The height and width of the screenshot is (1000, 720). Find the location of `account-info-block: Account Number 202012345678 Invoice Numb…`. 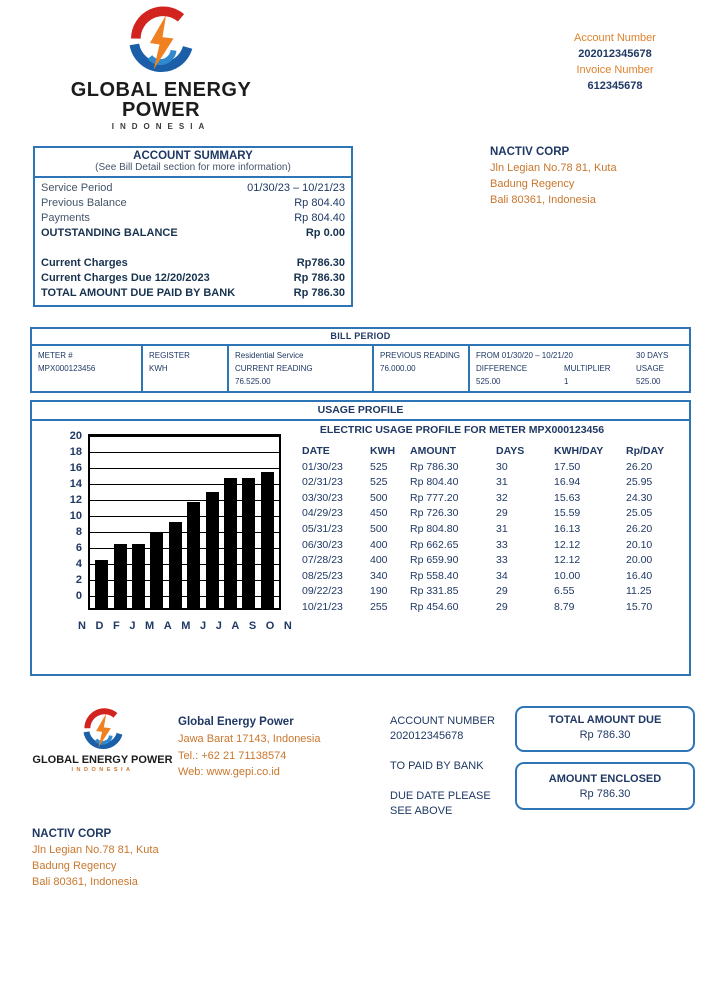

account-info-block: Account Number 202012345678 Invoice Numb… is located at coordinates (615, 62).